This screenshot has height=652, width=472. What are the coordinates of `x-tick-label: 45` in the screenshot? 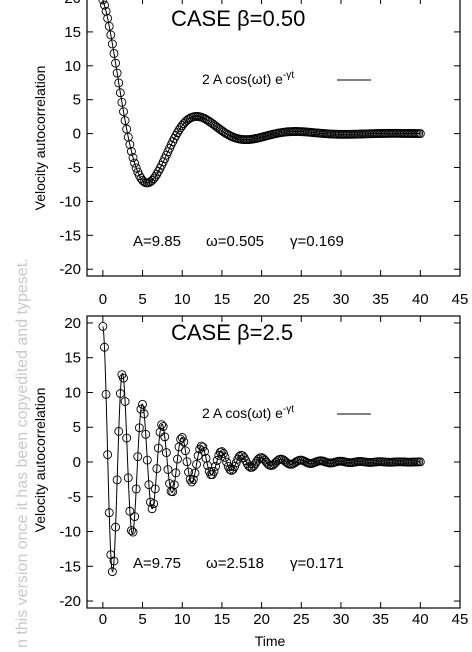 It's located at (460, 619).